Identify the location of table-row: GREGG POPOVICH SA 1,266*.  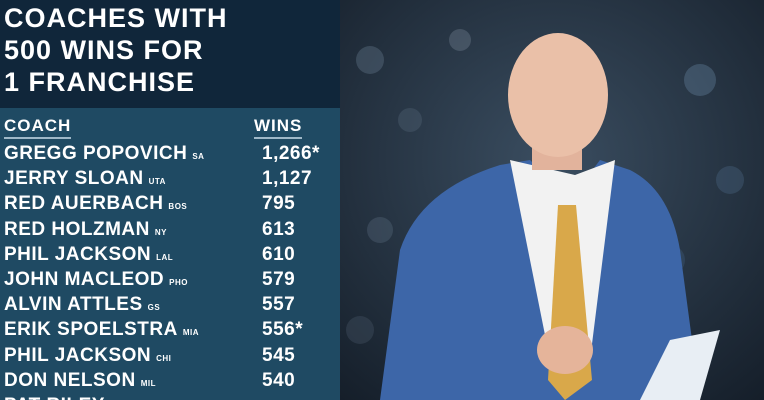
(170, 155).